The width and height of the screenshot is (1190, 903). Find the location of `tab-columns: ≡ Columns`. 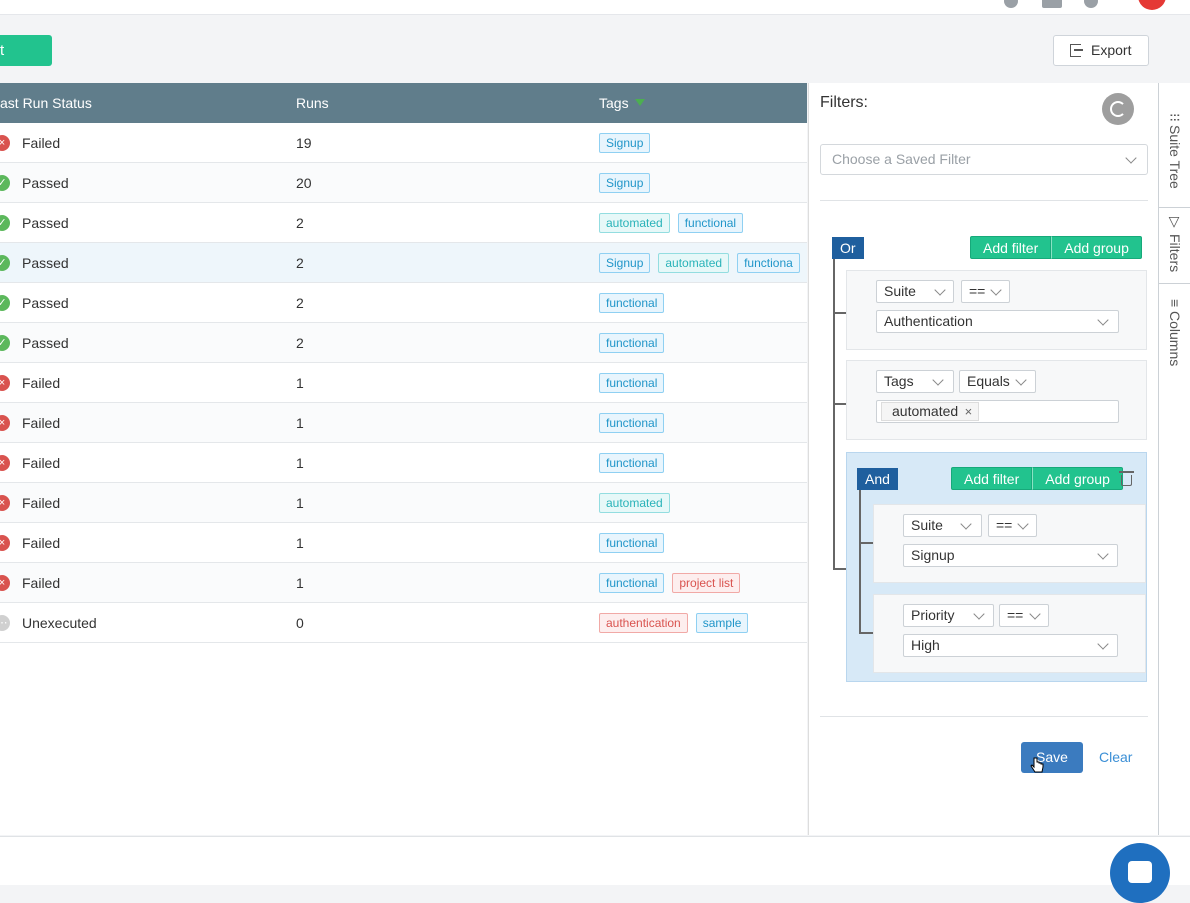

tab-columns: ≡ Columns is located at coordinates (1174, 333).